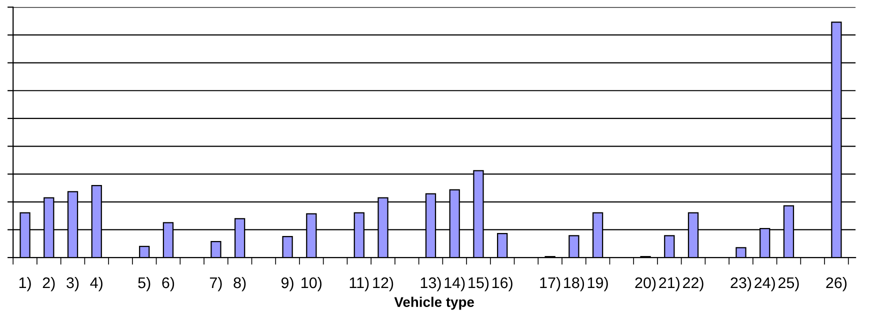 The width and height of the screenshot is (873, 326). What do you see at coordinates (764, 284) in the screenshot?
I see `x-tick-label: 24)` at bounding box center [764, 284].